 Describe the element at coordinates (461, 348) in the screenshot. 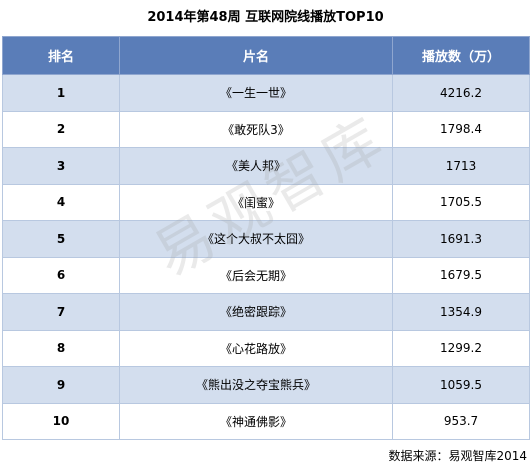

I see `plays-cell: 1299.2` at that location.